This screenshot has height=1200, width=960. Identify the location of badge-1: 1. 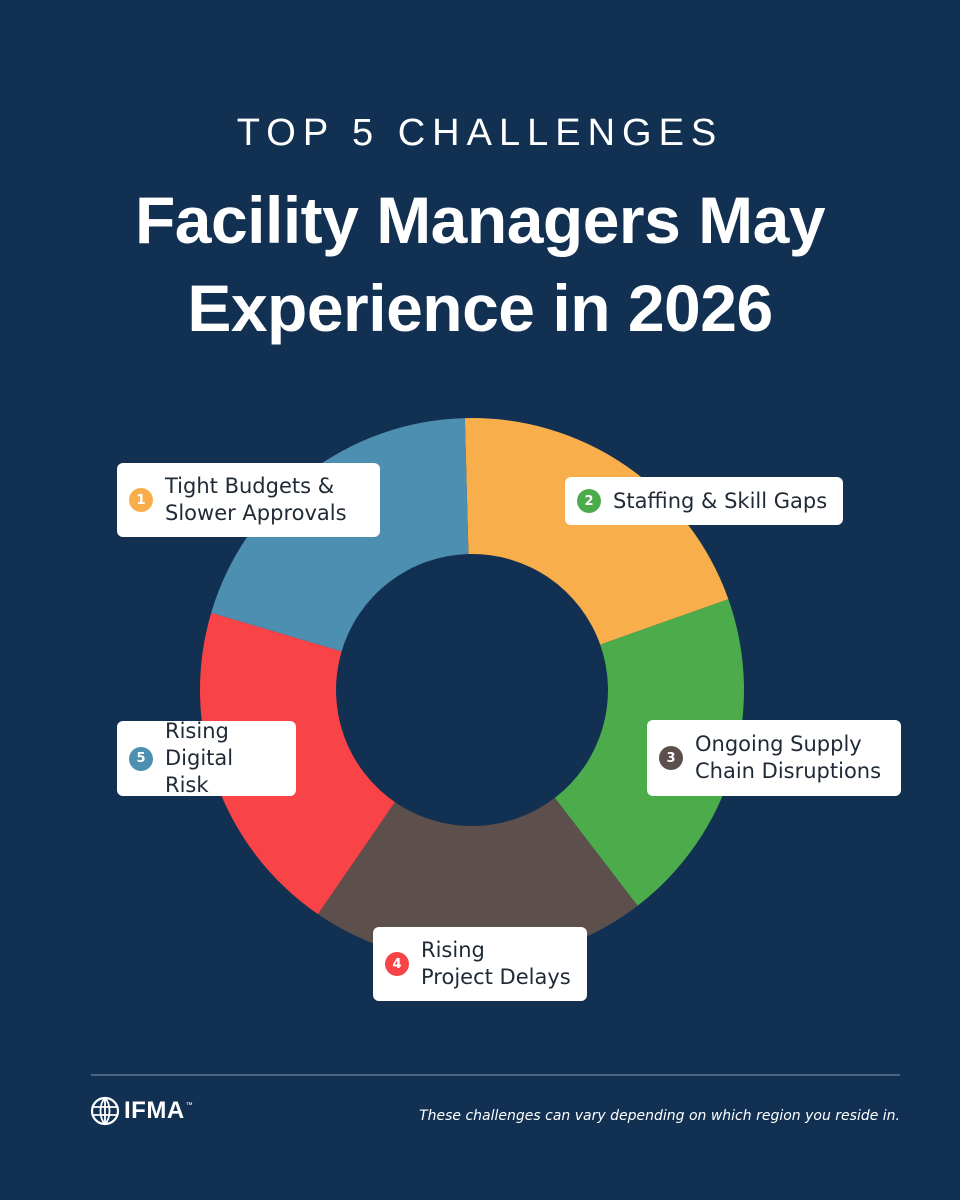
(141, 500).